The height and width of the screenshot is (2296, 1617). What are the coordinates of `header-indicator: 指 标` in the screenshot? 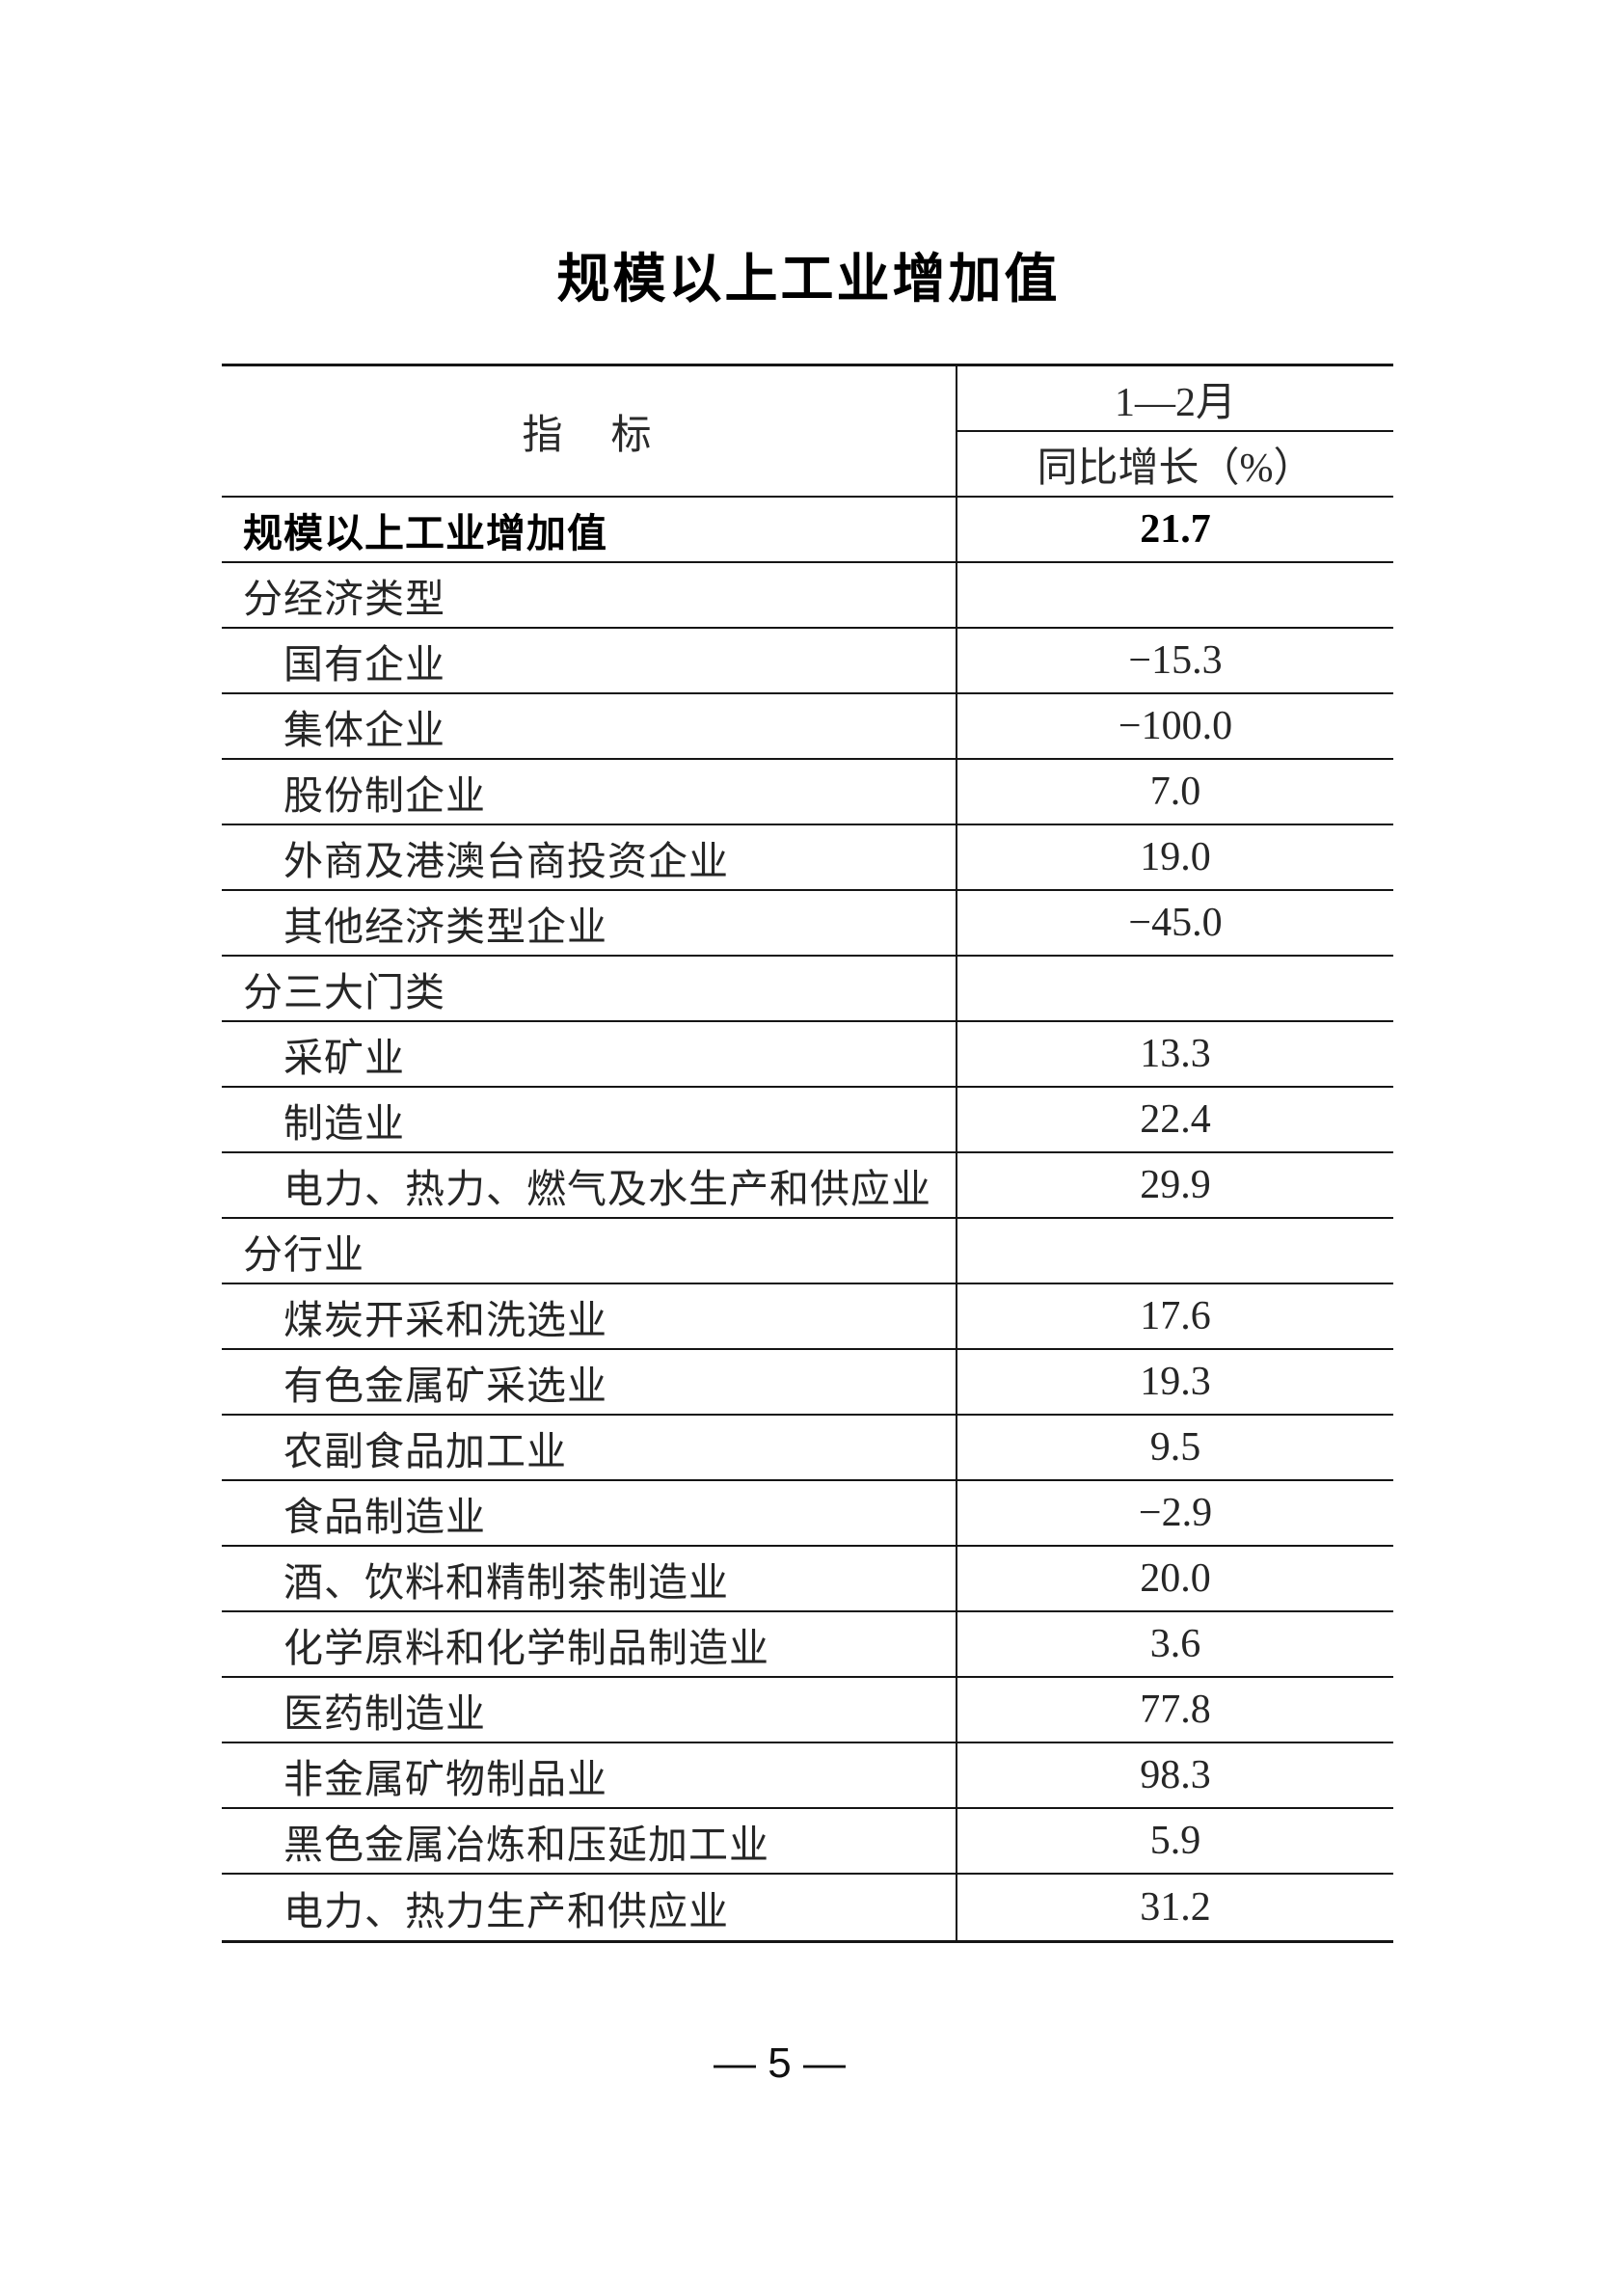 It's located at (589, 435).